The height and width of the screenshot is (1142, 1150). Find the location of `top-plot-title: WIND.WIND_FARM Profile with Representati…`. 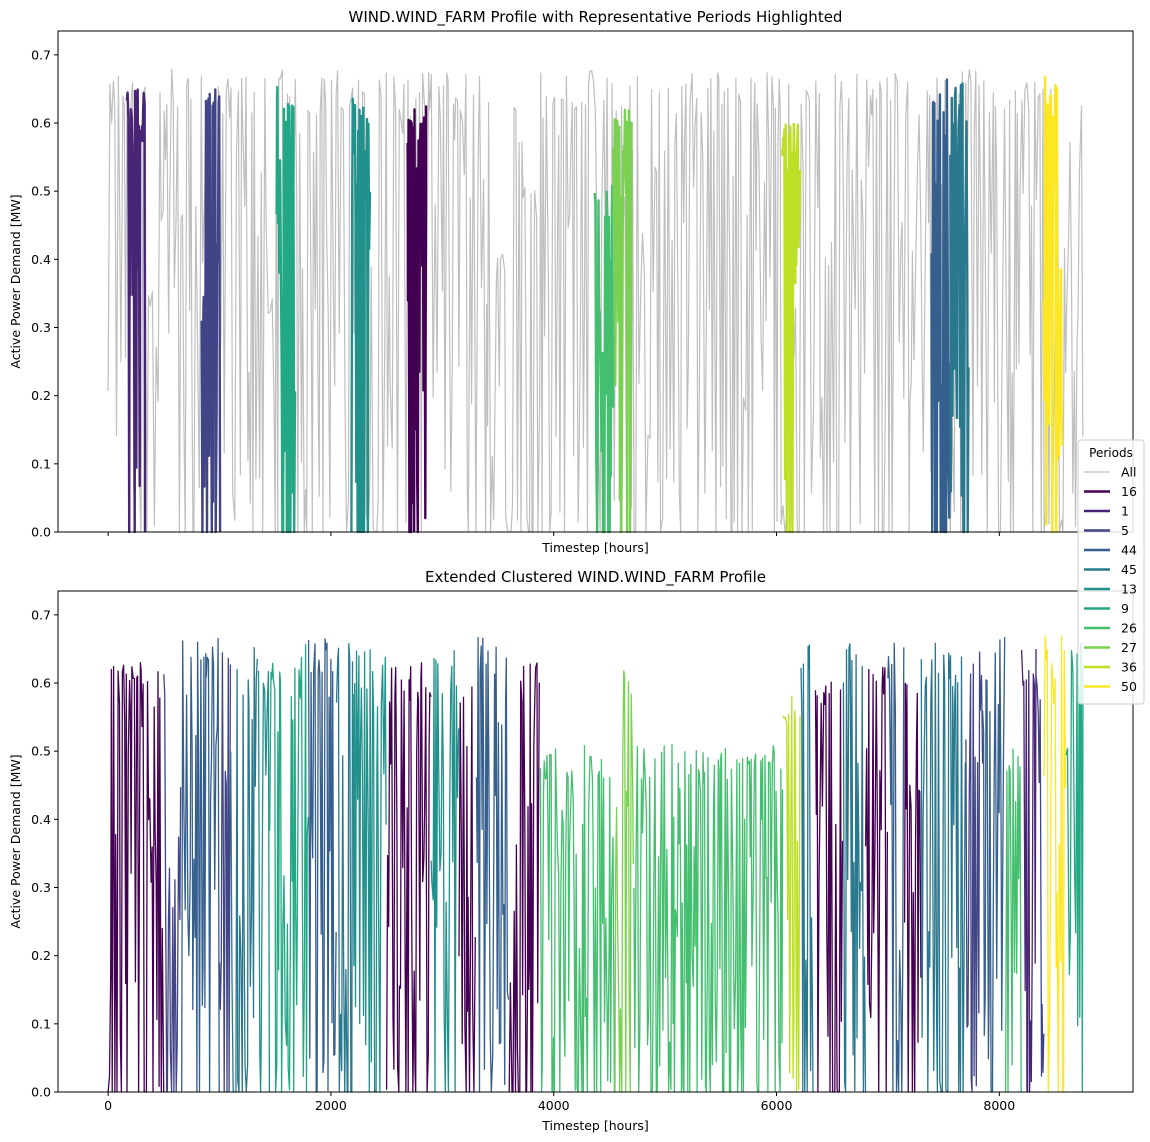

top-plot-title: WIND.WIND_FARM Profile with Representati… is located at coordinates (596, 17).